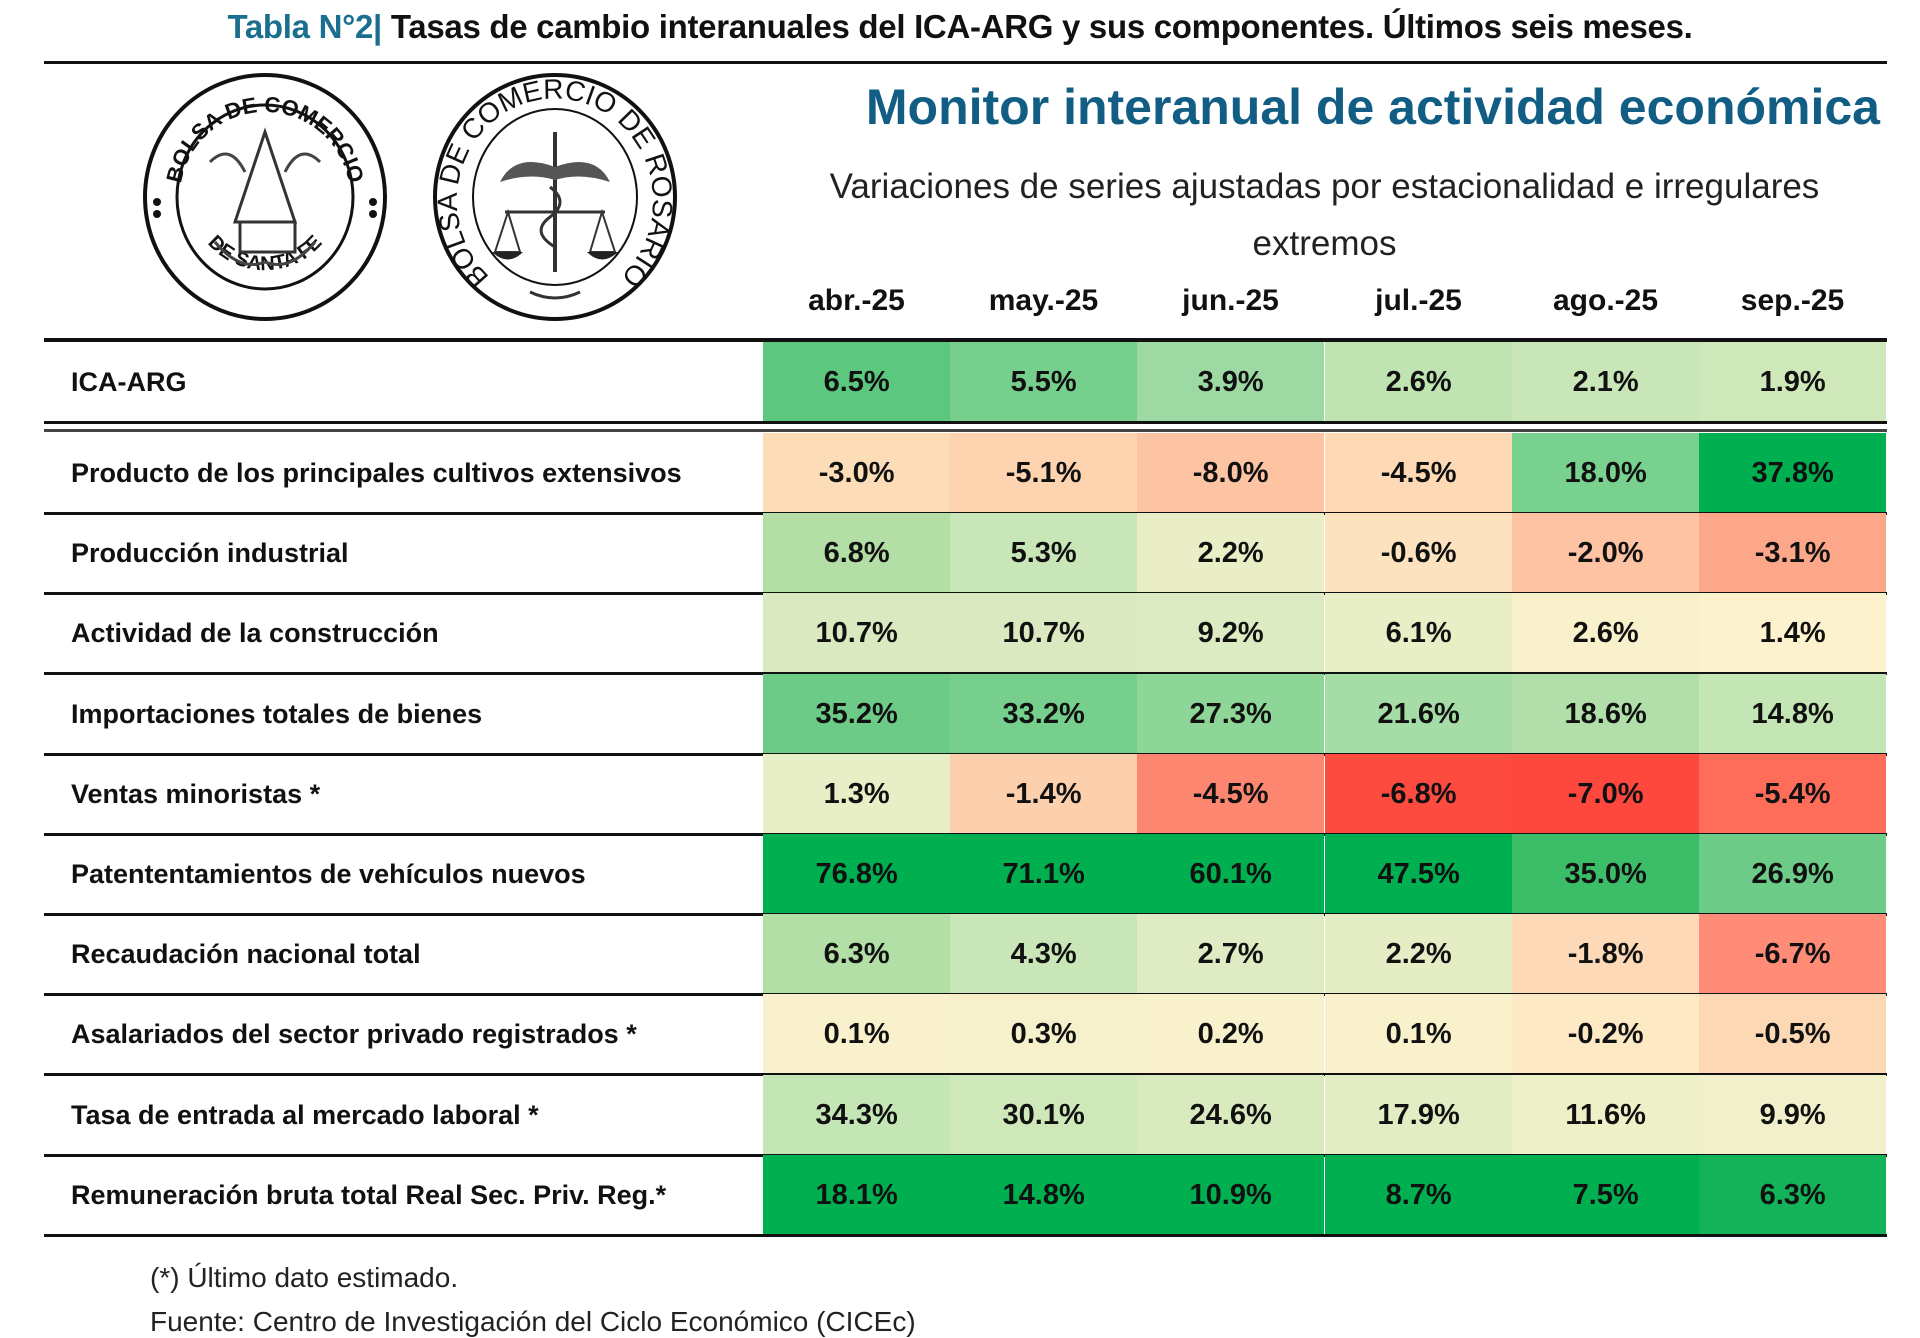 The image size is (1920, 1338). I want to click on value-cell: -0.2%, so click(1606, 1034).